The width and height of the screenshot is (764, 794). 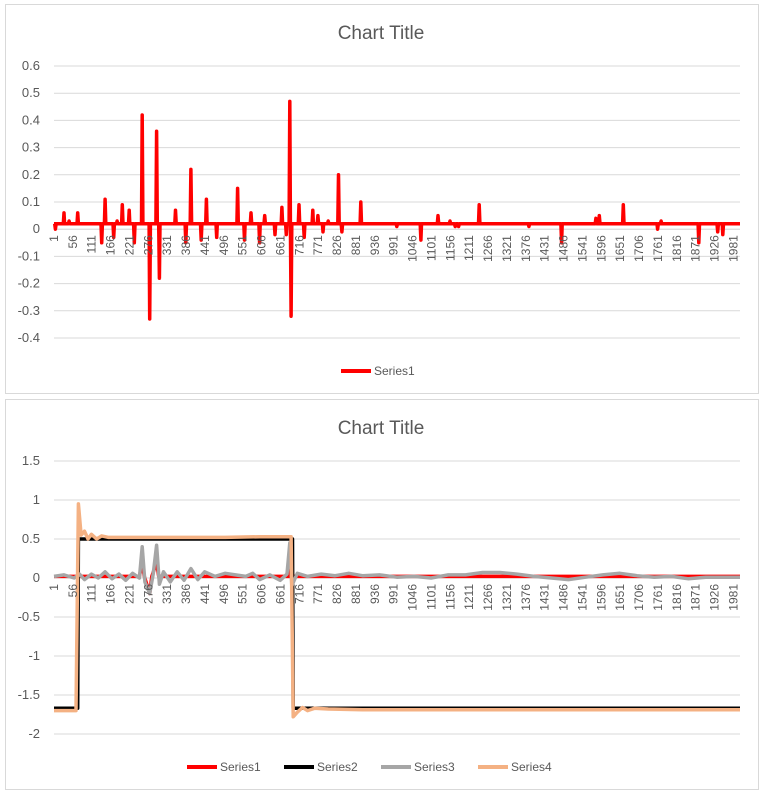 I want to click on legend-label: Series2, so click(x=337, y=767).